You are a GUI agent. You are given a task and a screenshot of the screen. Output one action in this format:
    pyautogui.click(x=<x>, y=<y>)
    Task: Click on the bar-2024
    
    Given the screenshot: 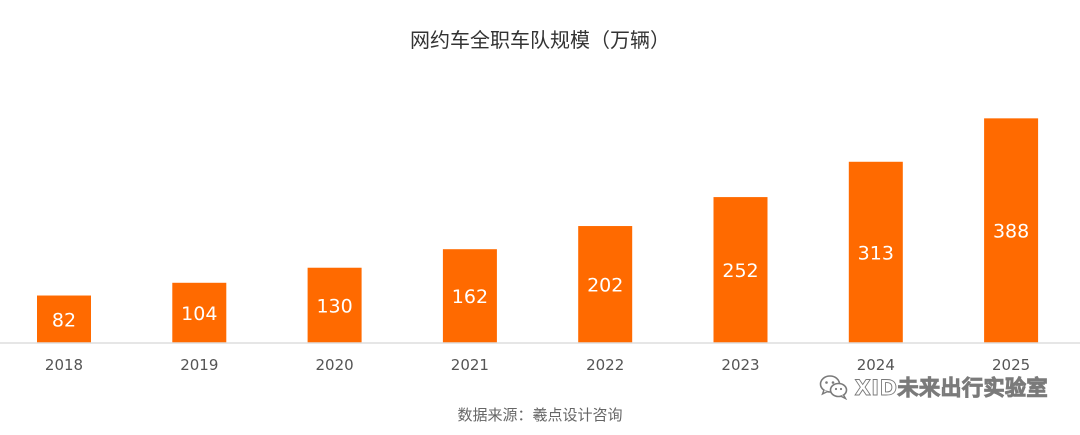 What is the action you would take?
    pyautogui.click(x=875, y=252)
    